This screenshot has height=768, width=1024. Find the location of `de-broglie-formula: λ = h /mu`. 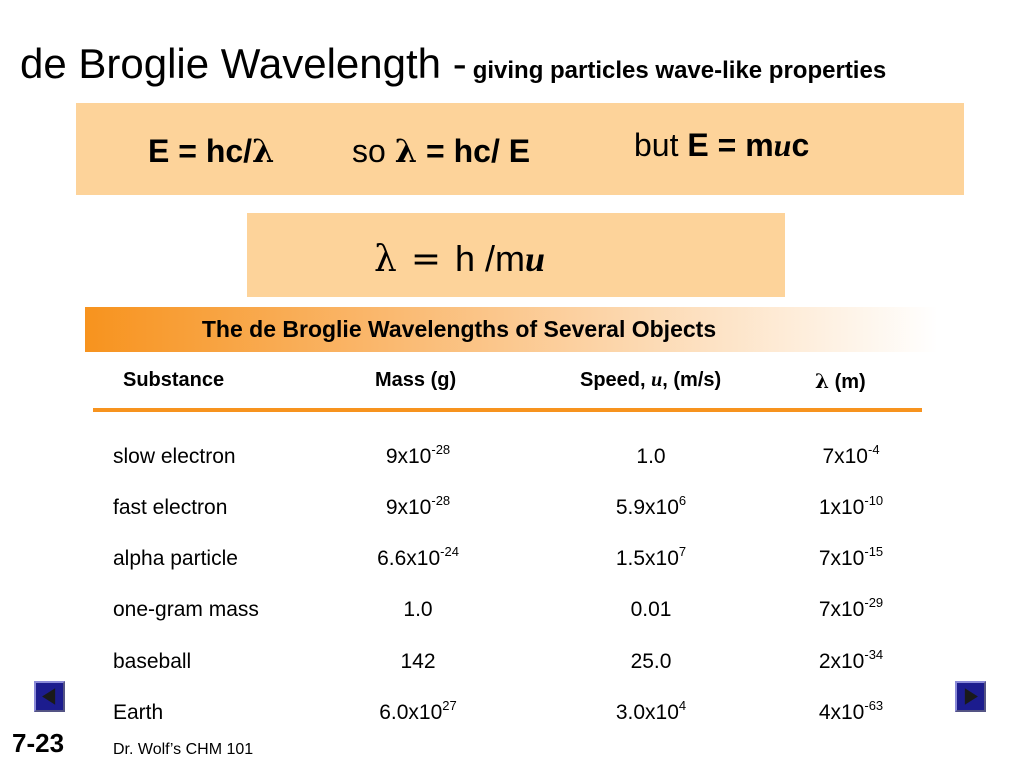

de-broglie-formula: λ = h /mu is located at coordinates (459, 259).